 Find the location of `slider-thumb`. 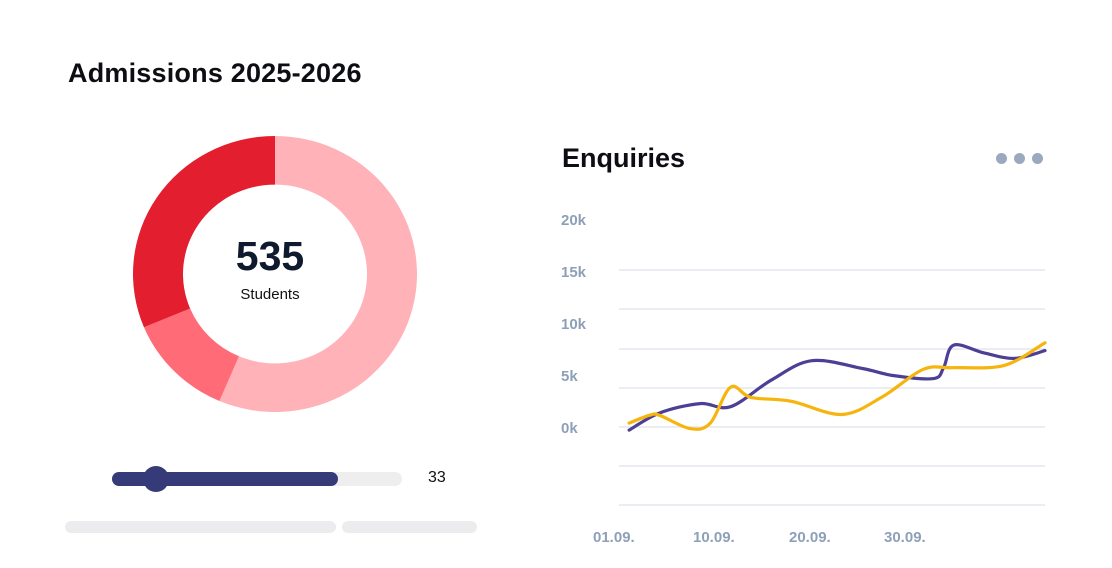

slider-thumb is located at coordinates (155, 479).